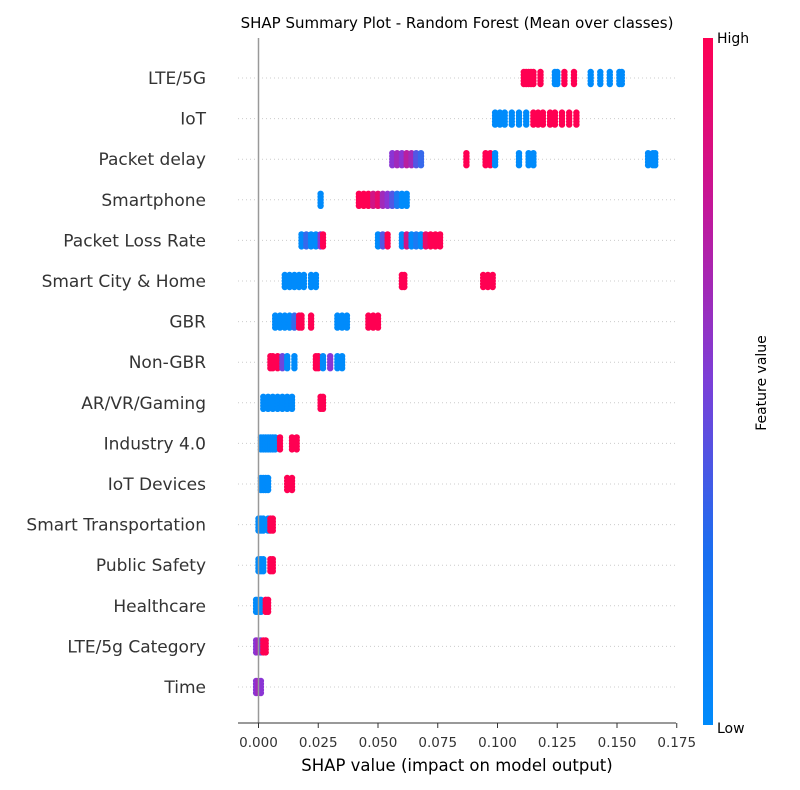 This screenshot has width=800, height=790. What do you see at coordinates (157, 485) in the screenshot?
I see `feature-label-iot-devices: IoT Devices` at bounding box center [157, 485].